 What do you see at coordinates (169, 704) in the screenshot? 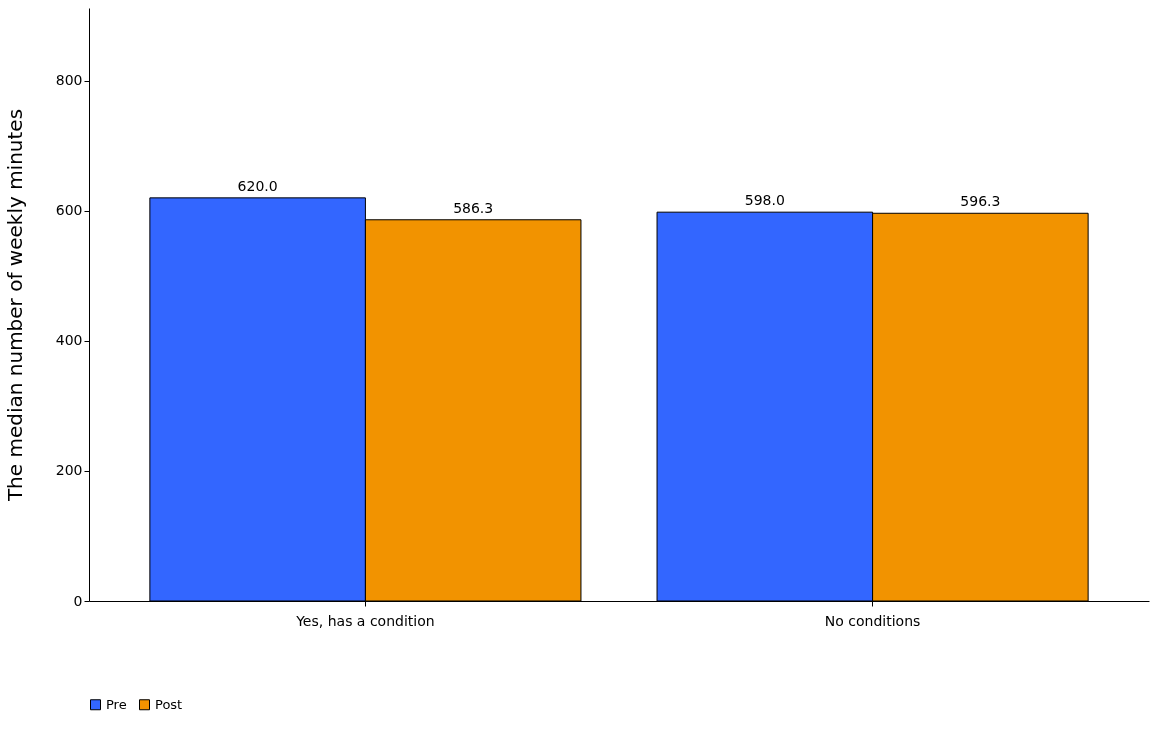
I see `legend-label: Post` at bounding box center [169, 704].